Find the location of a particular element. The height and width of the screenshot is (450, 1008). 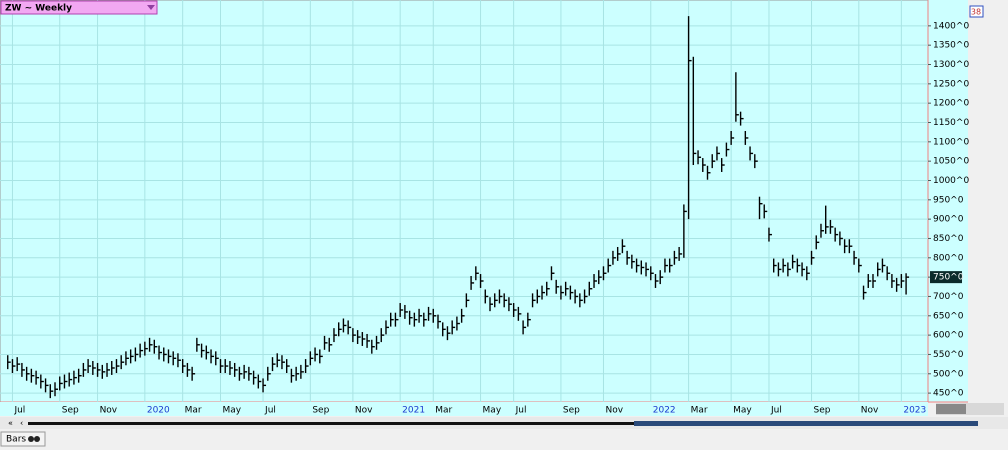

badge-text: 38 is located at coordinates (976, 12).